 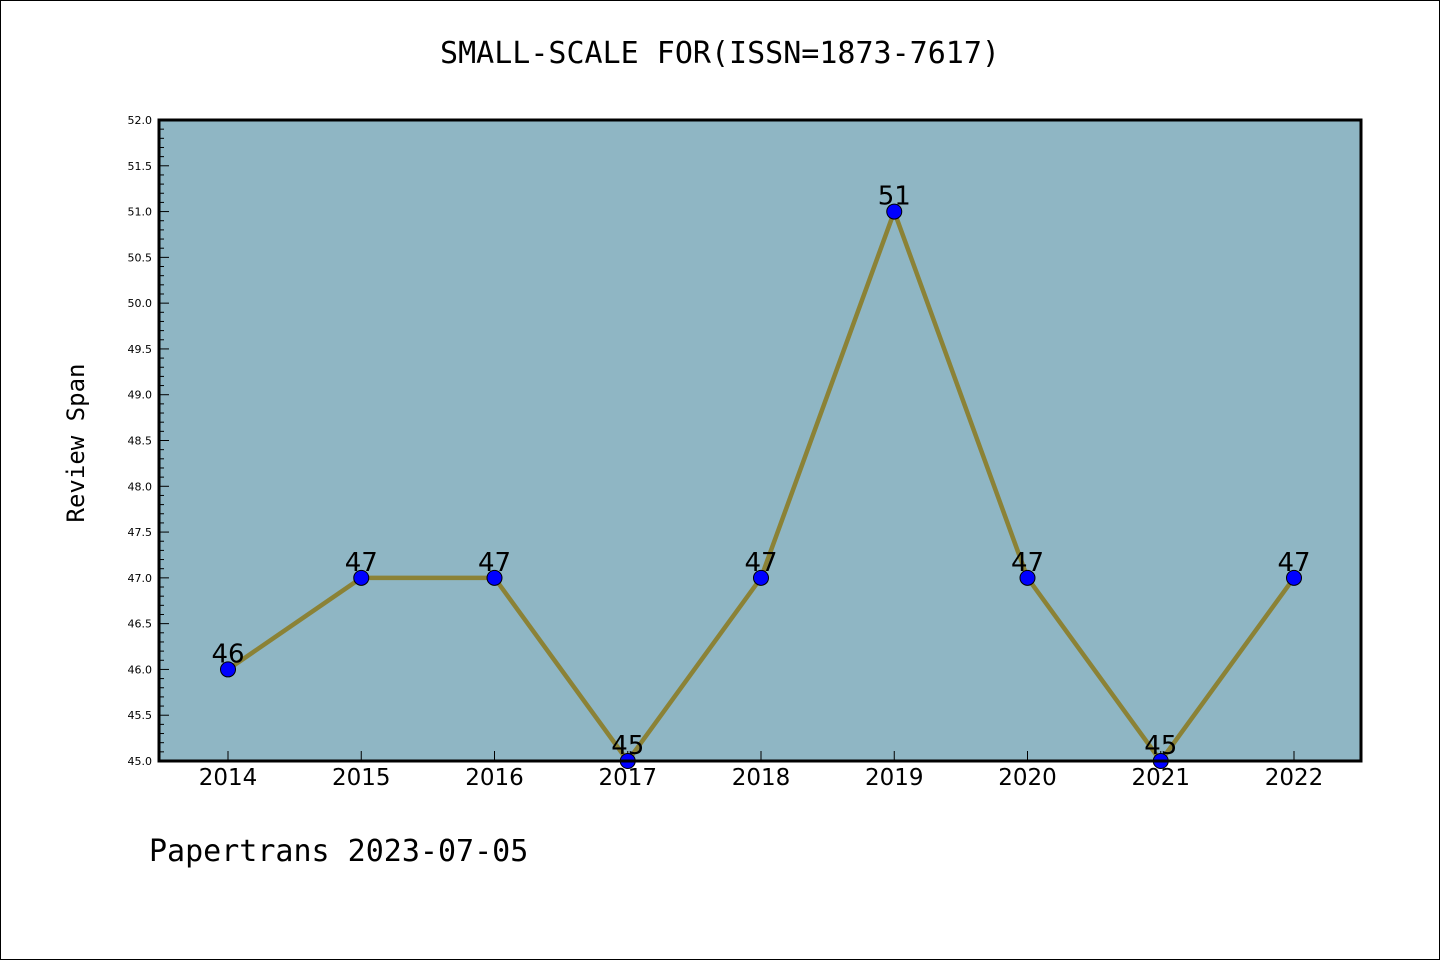 I want to click on chart-title: SMALL-SCALE FOR(ISSN=1873-7617), so click(x=720, y=53).